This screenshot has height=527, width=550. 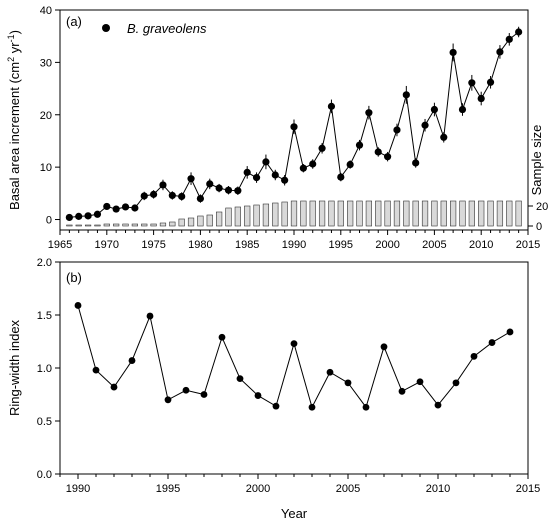 What do you see at coordinates (60, 245) in the screenshot?
I see `x-tick-label: 1965` at bounding box center [60, 245].